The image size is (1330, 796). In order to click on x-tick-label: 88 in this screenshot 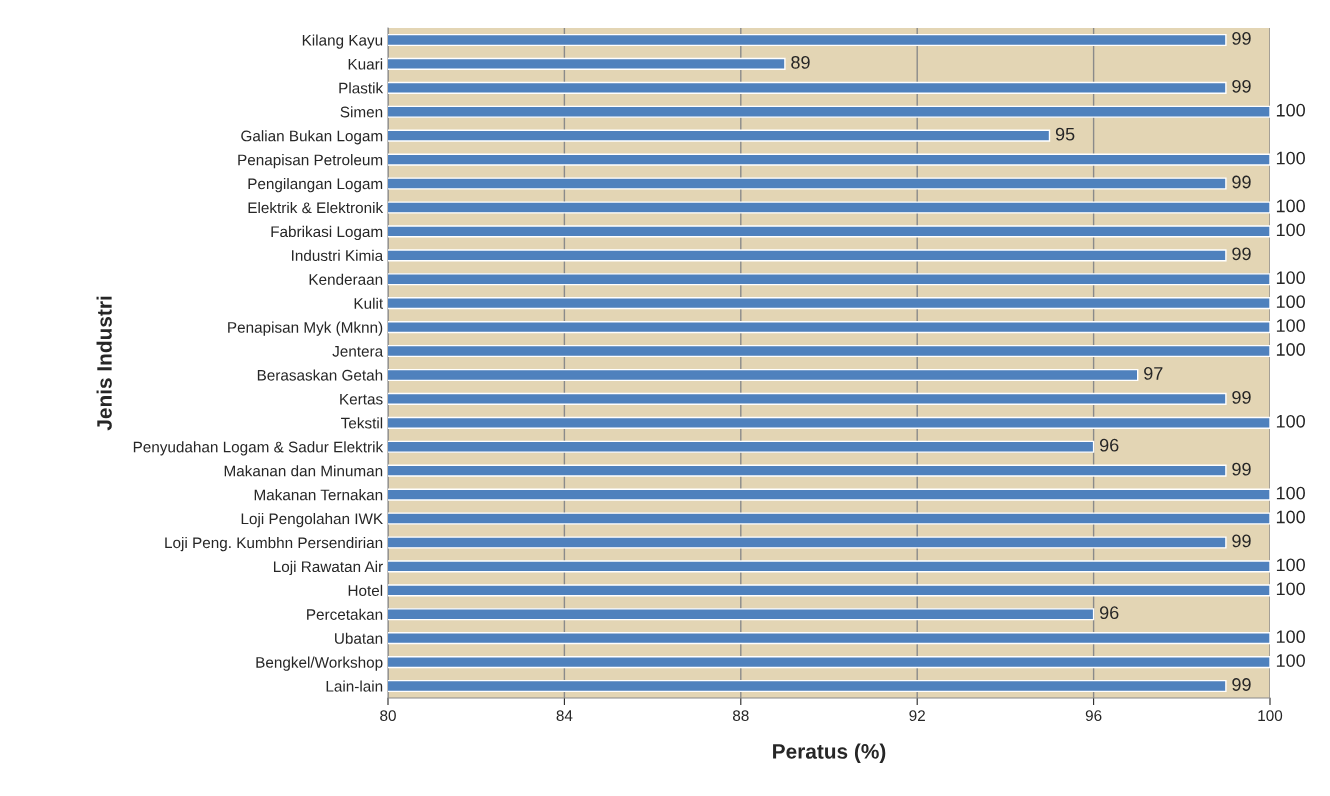, I will do `click(740, 716)`.